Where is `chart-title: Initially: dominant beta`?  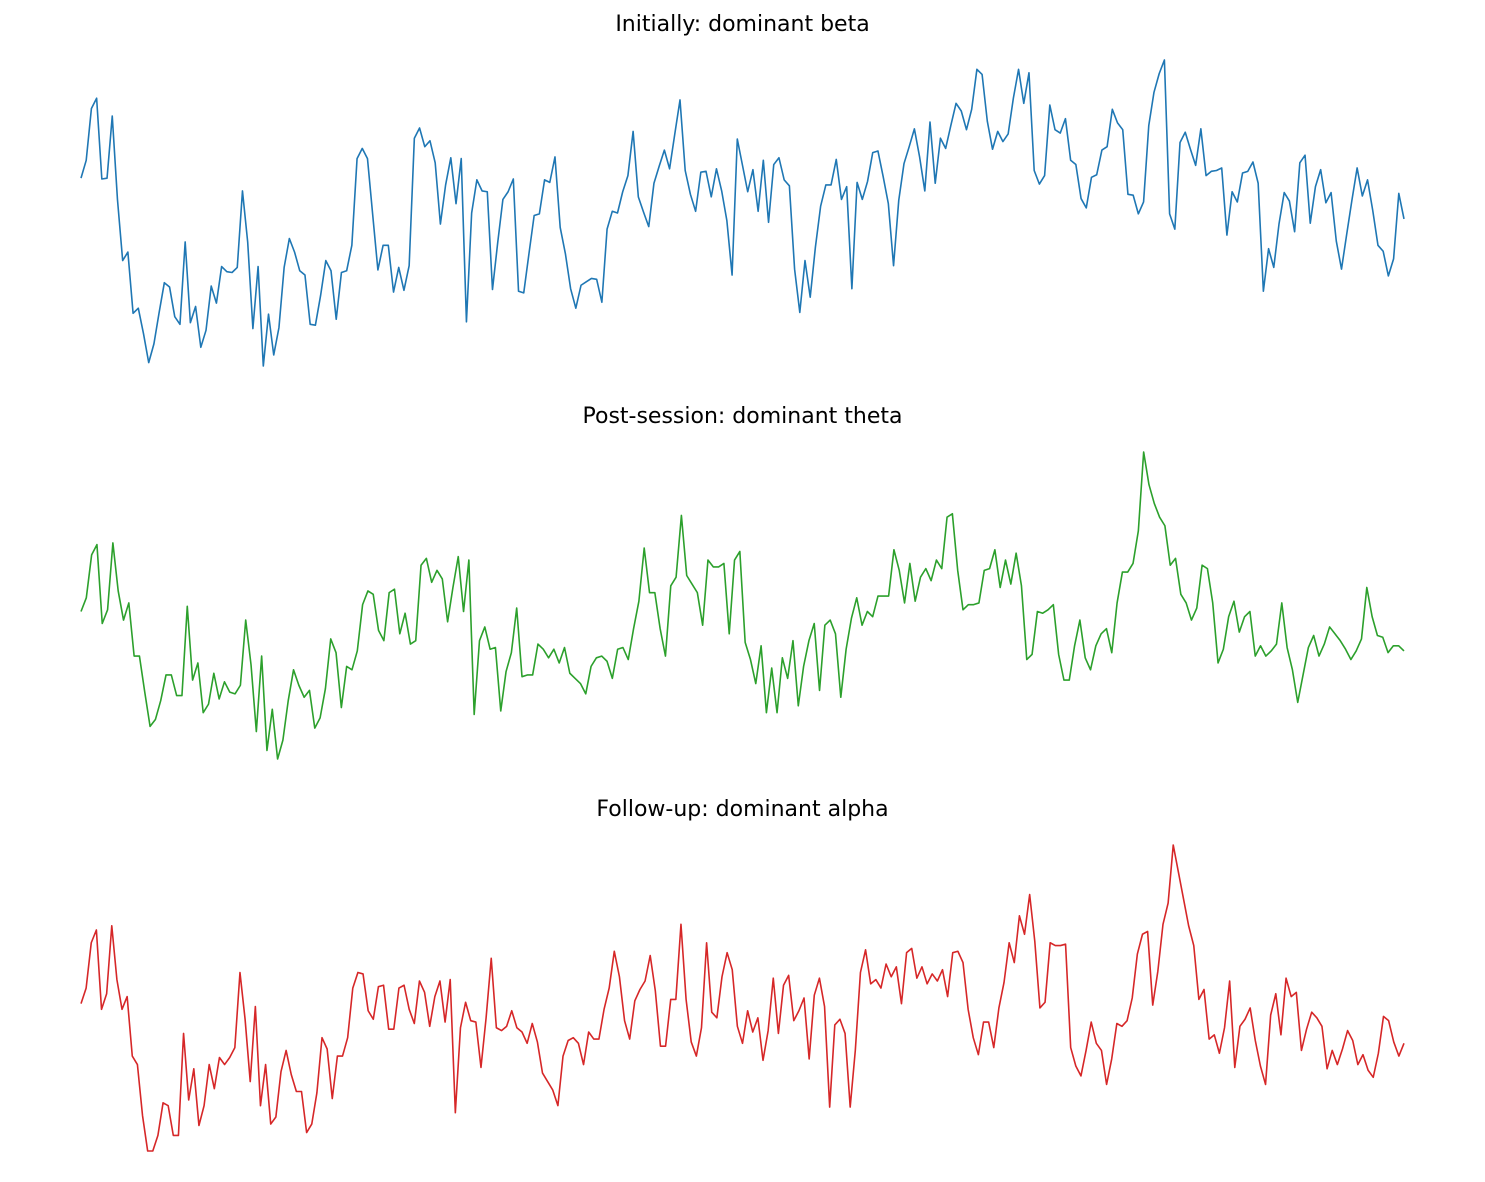 chart-title: Initially: dominant beta is located at coordinates (742, 24).